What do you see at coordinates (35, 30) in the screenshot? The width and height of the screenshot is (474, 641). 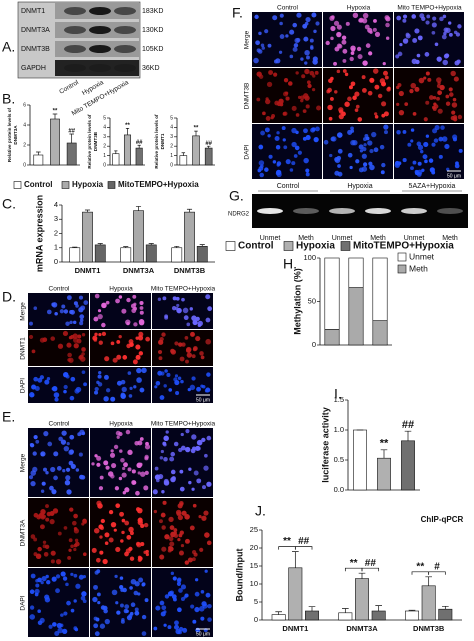 I see `band-label: DNMT3A` at bounding box center [35, 30].